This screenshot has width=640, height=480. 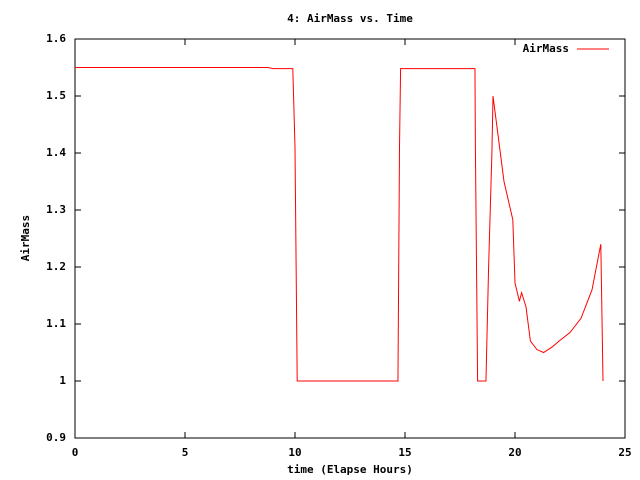 I want to click on y-tick-label: 1.6, so click(x=56, y=38).